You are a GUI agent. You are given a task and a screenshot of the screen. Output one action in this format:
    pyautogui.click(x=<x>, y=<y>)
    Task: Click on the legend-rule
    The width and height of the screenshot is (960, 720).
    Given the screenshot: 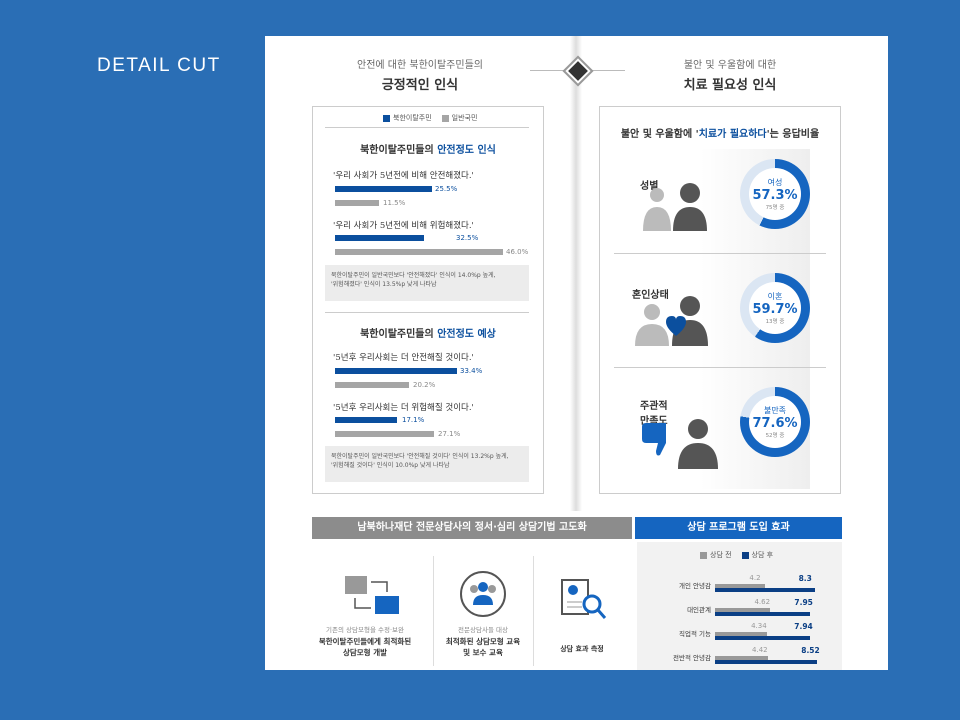 What is the action you would take?
    pyautogui.click(x=427, y=127)
    